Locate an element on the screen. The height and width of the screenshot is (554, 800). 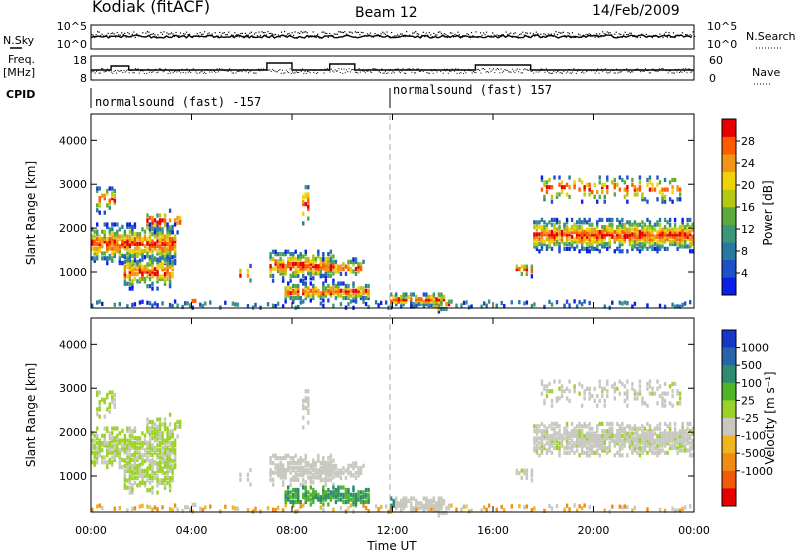
freq-right-tick-top: 60 is located at coordinates (716, 60).